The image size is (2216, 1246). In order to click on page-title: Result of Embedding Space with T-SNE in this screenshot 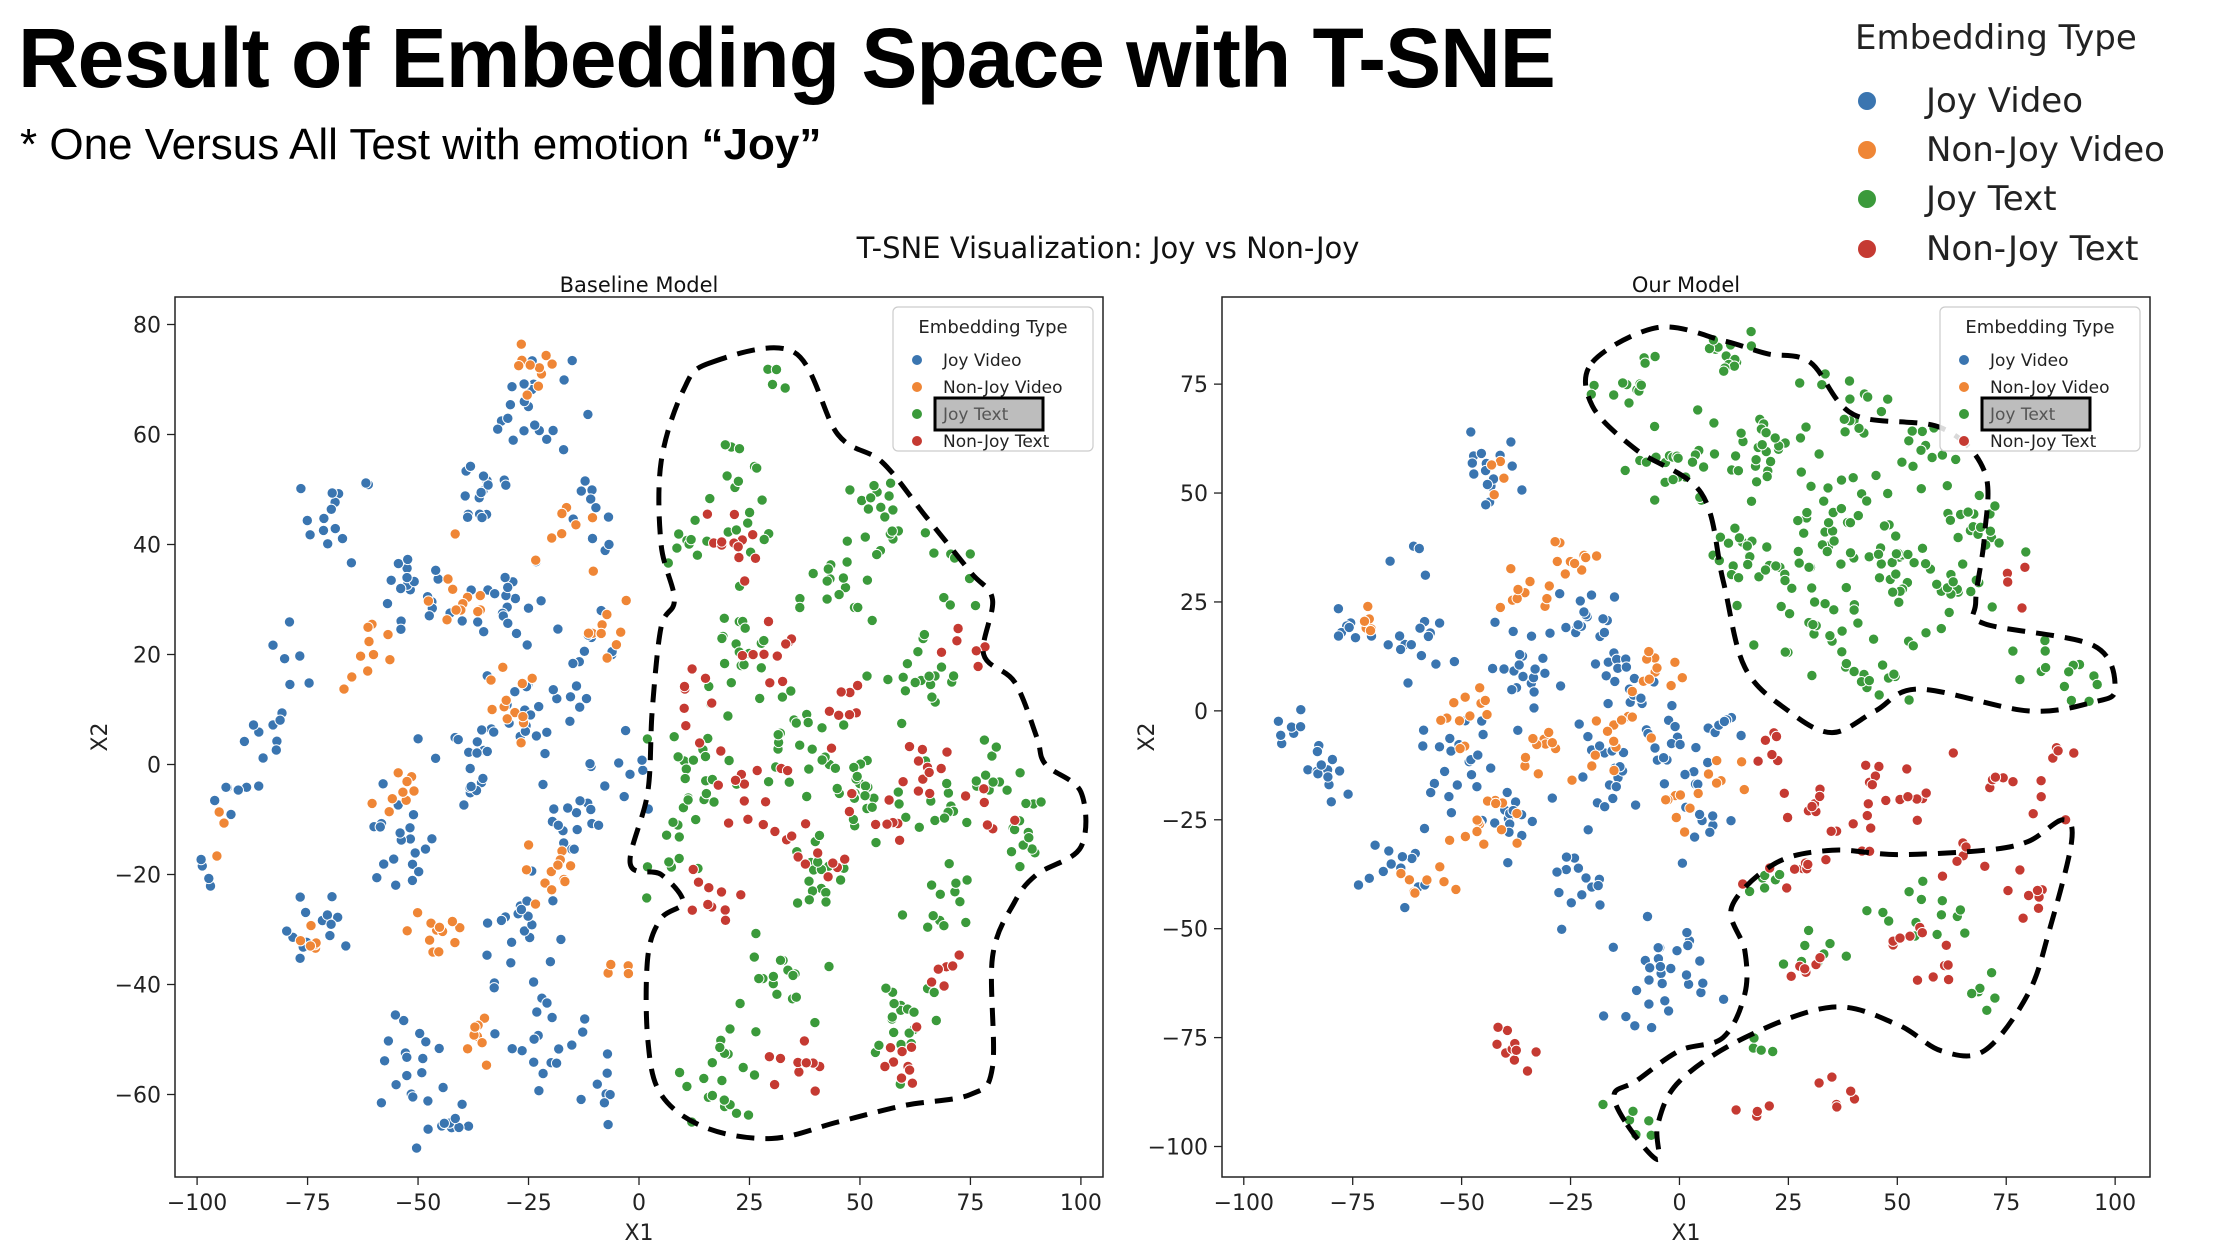, I will do `click(787, 58)`.